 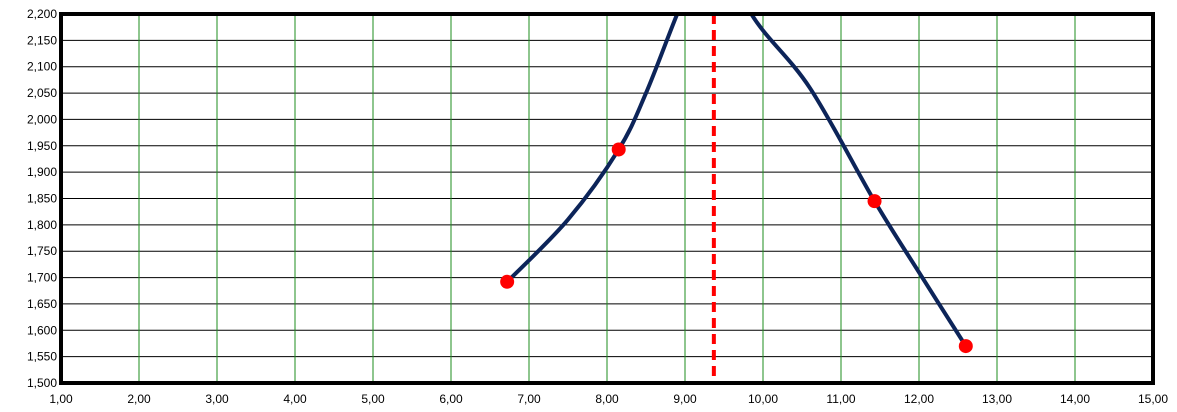 What do you see at coordinates (42, 304) in the screenshot?
I see `y-tick-label: 1,650` at bounding box center [42, 304].